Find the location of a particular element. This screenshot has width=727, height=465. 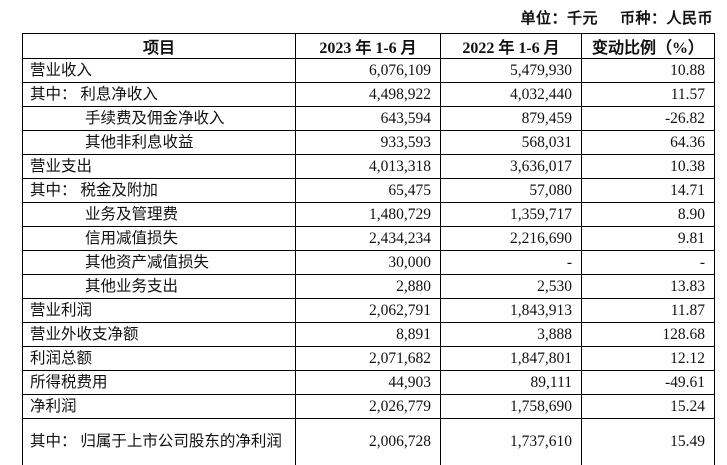

change-value: 11.87 is located at coordinates (648, 310).